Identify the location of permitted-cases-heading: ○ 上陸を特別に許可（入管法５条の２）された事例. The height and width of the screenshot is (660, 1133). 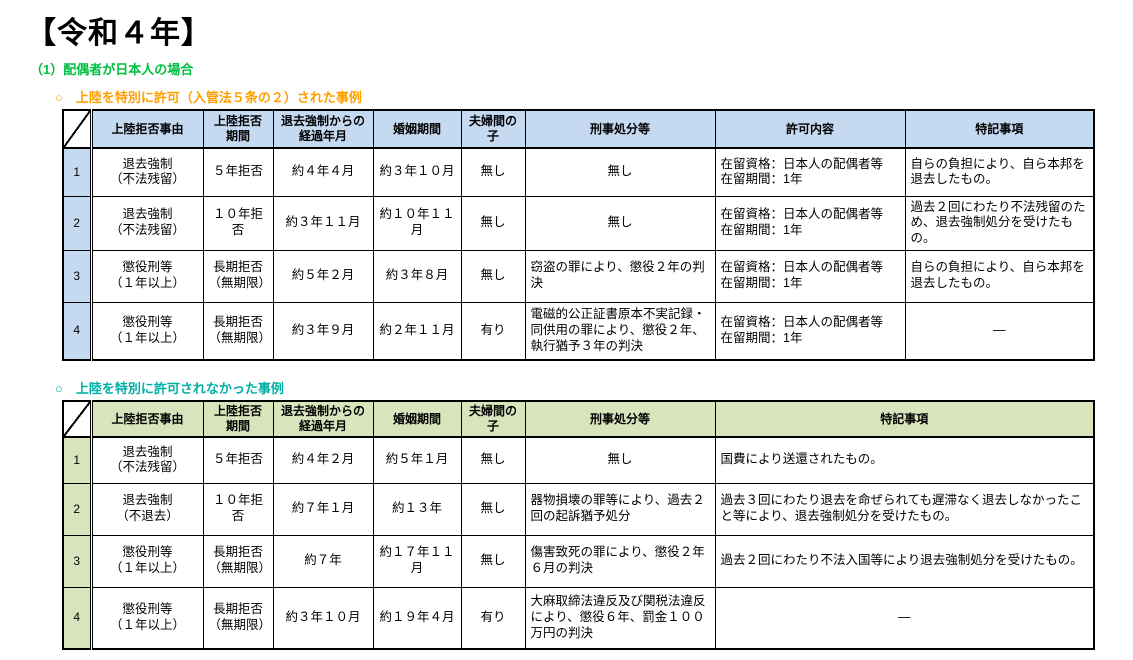
(208, 97).